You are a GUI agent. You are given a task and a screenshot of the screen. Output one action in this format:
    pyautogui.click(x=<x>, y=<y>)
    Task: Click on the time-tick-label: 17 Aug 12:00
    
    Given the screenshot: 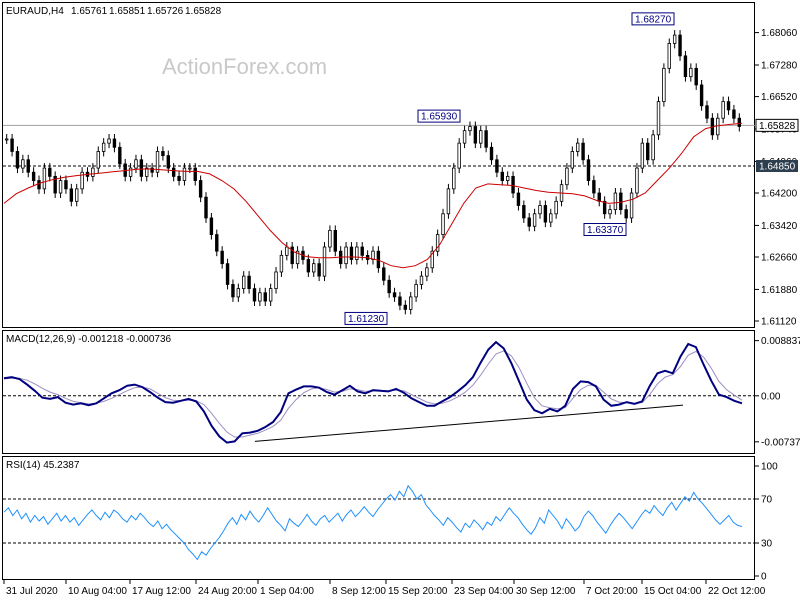 What is the action you would take?
    pyautogui.click(x=161, y=591)
    